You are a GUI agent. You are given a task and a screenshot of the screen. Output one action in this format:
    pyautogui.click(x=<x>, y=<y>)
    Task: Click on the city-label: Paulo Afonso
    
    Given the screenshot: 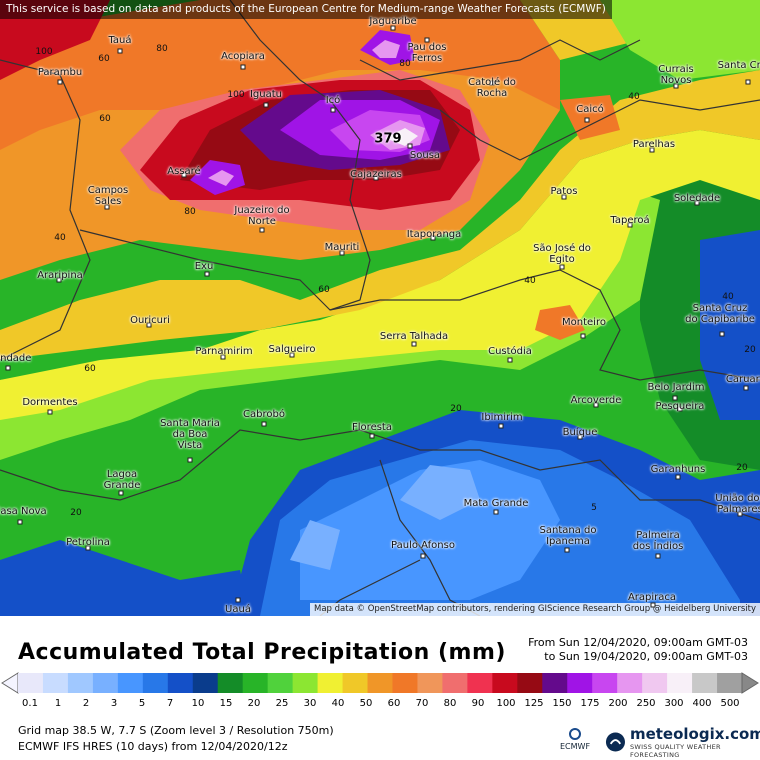 What is the action you would take?
    pyautogui.click(x=423, y=545)
    